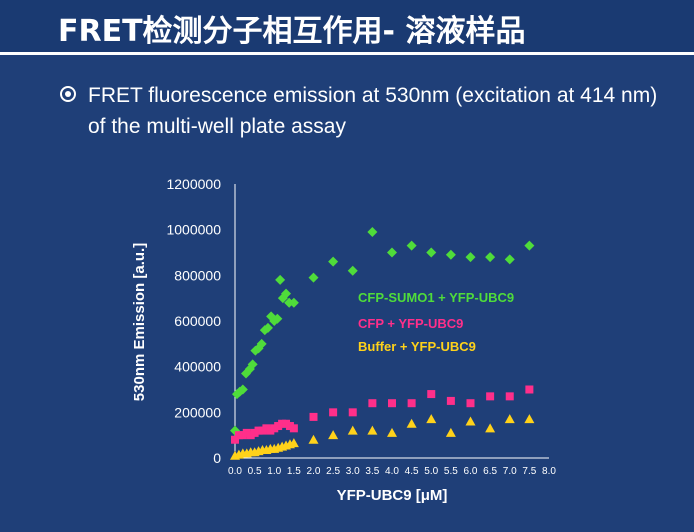 The height and width of the screenshot is (532, 694). What do you see at coordinates (412, 471) in the screenshot?
I see `x-tick-label: 4.5` at bounding box center [412, 471].